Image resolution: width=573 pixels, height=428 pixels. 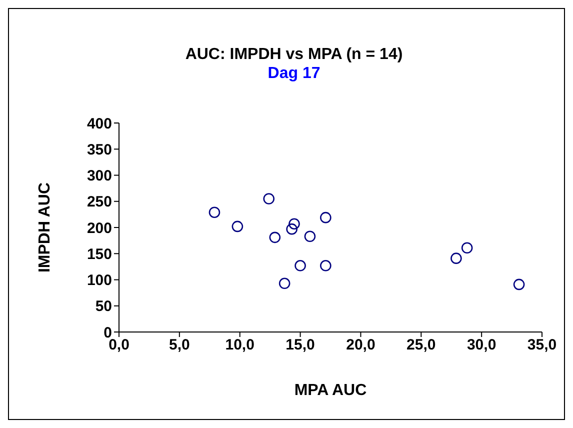 I want to click on x-axis-title: MPA AUC, so click(x=331, y=390).